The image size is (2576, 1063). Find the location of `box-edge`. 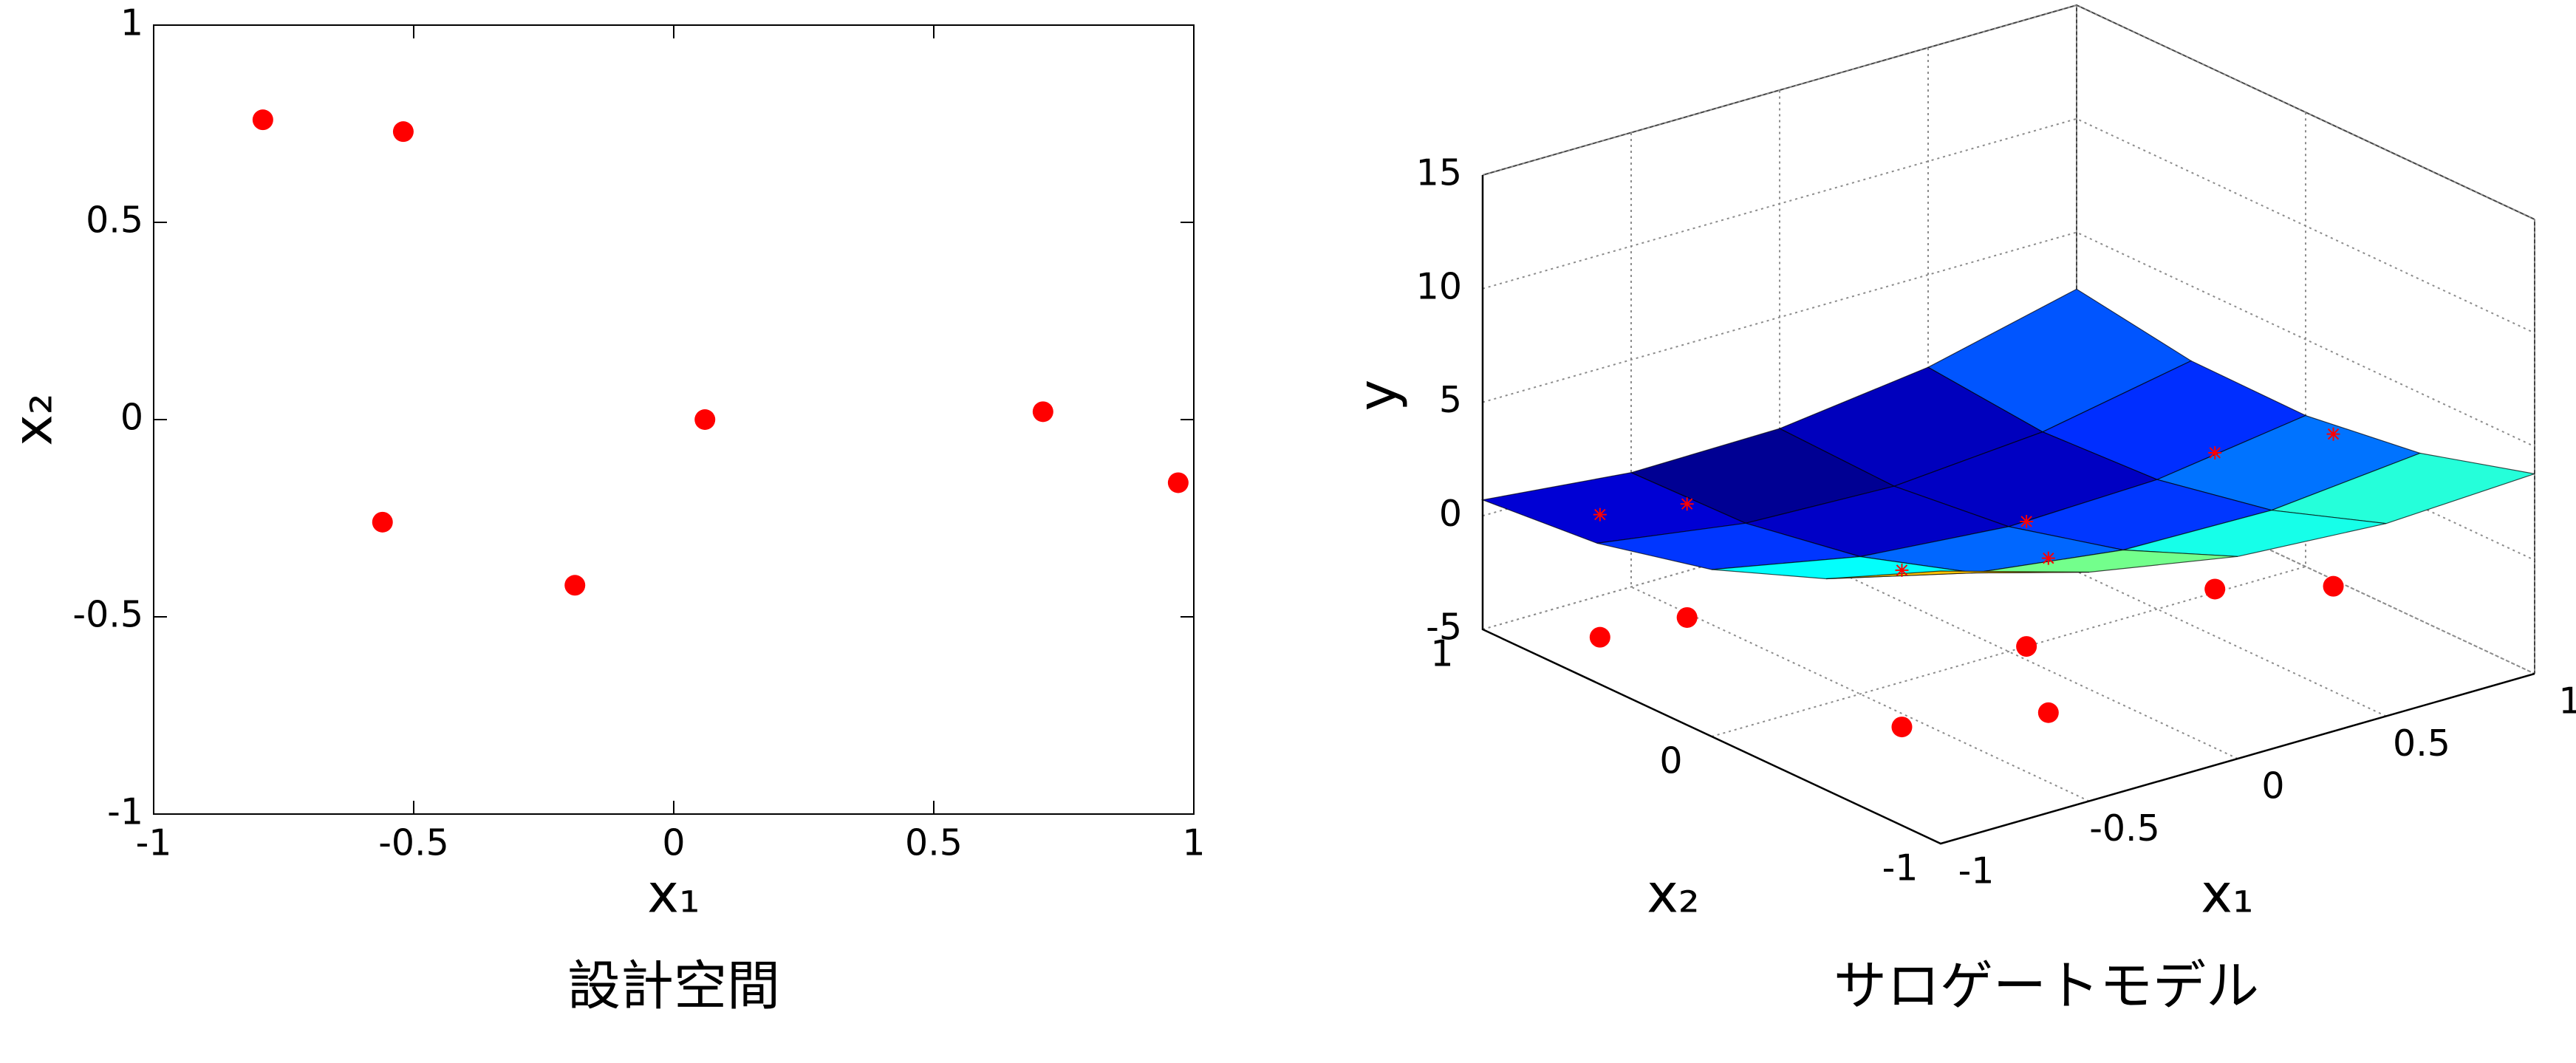

box-edge is located at coordinates (2009, 112).